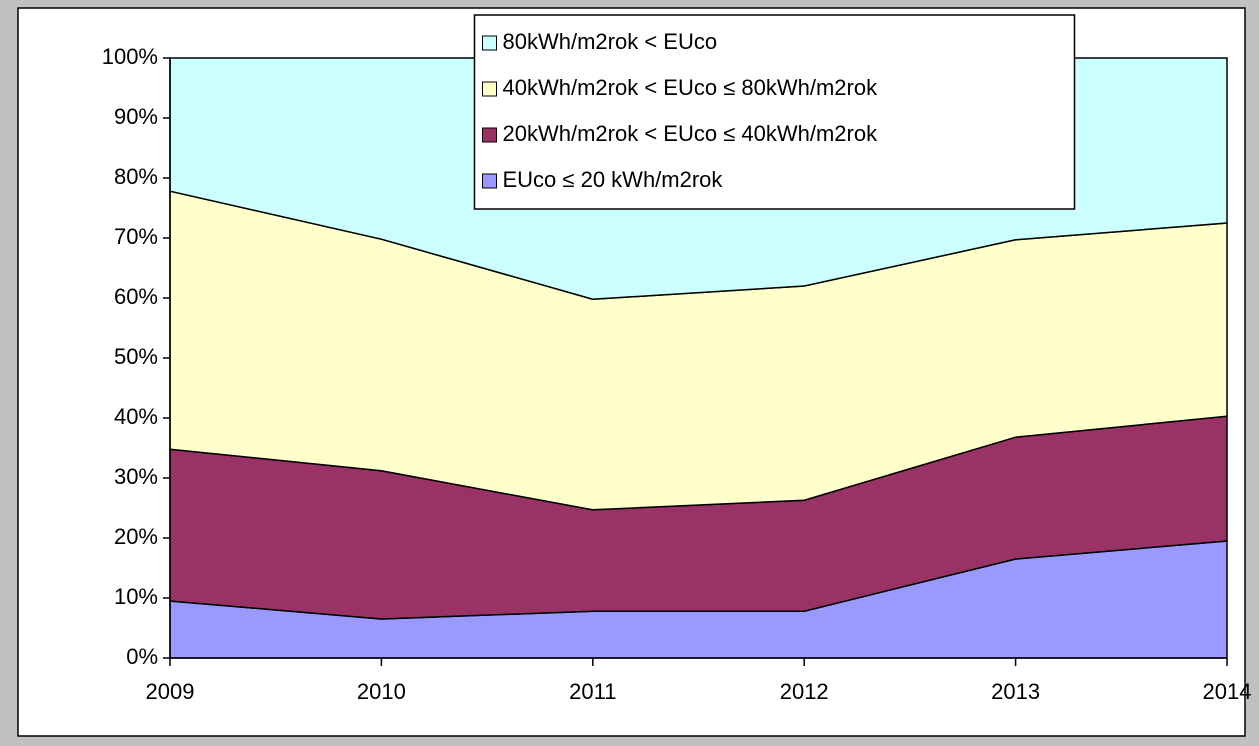 The height and width of the screenshot is (746, 1259). Describe the element at coordinates (136, 116) in the screenshot. I see `y-tick-label: 90%` at that location.